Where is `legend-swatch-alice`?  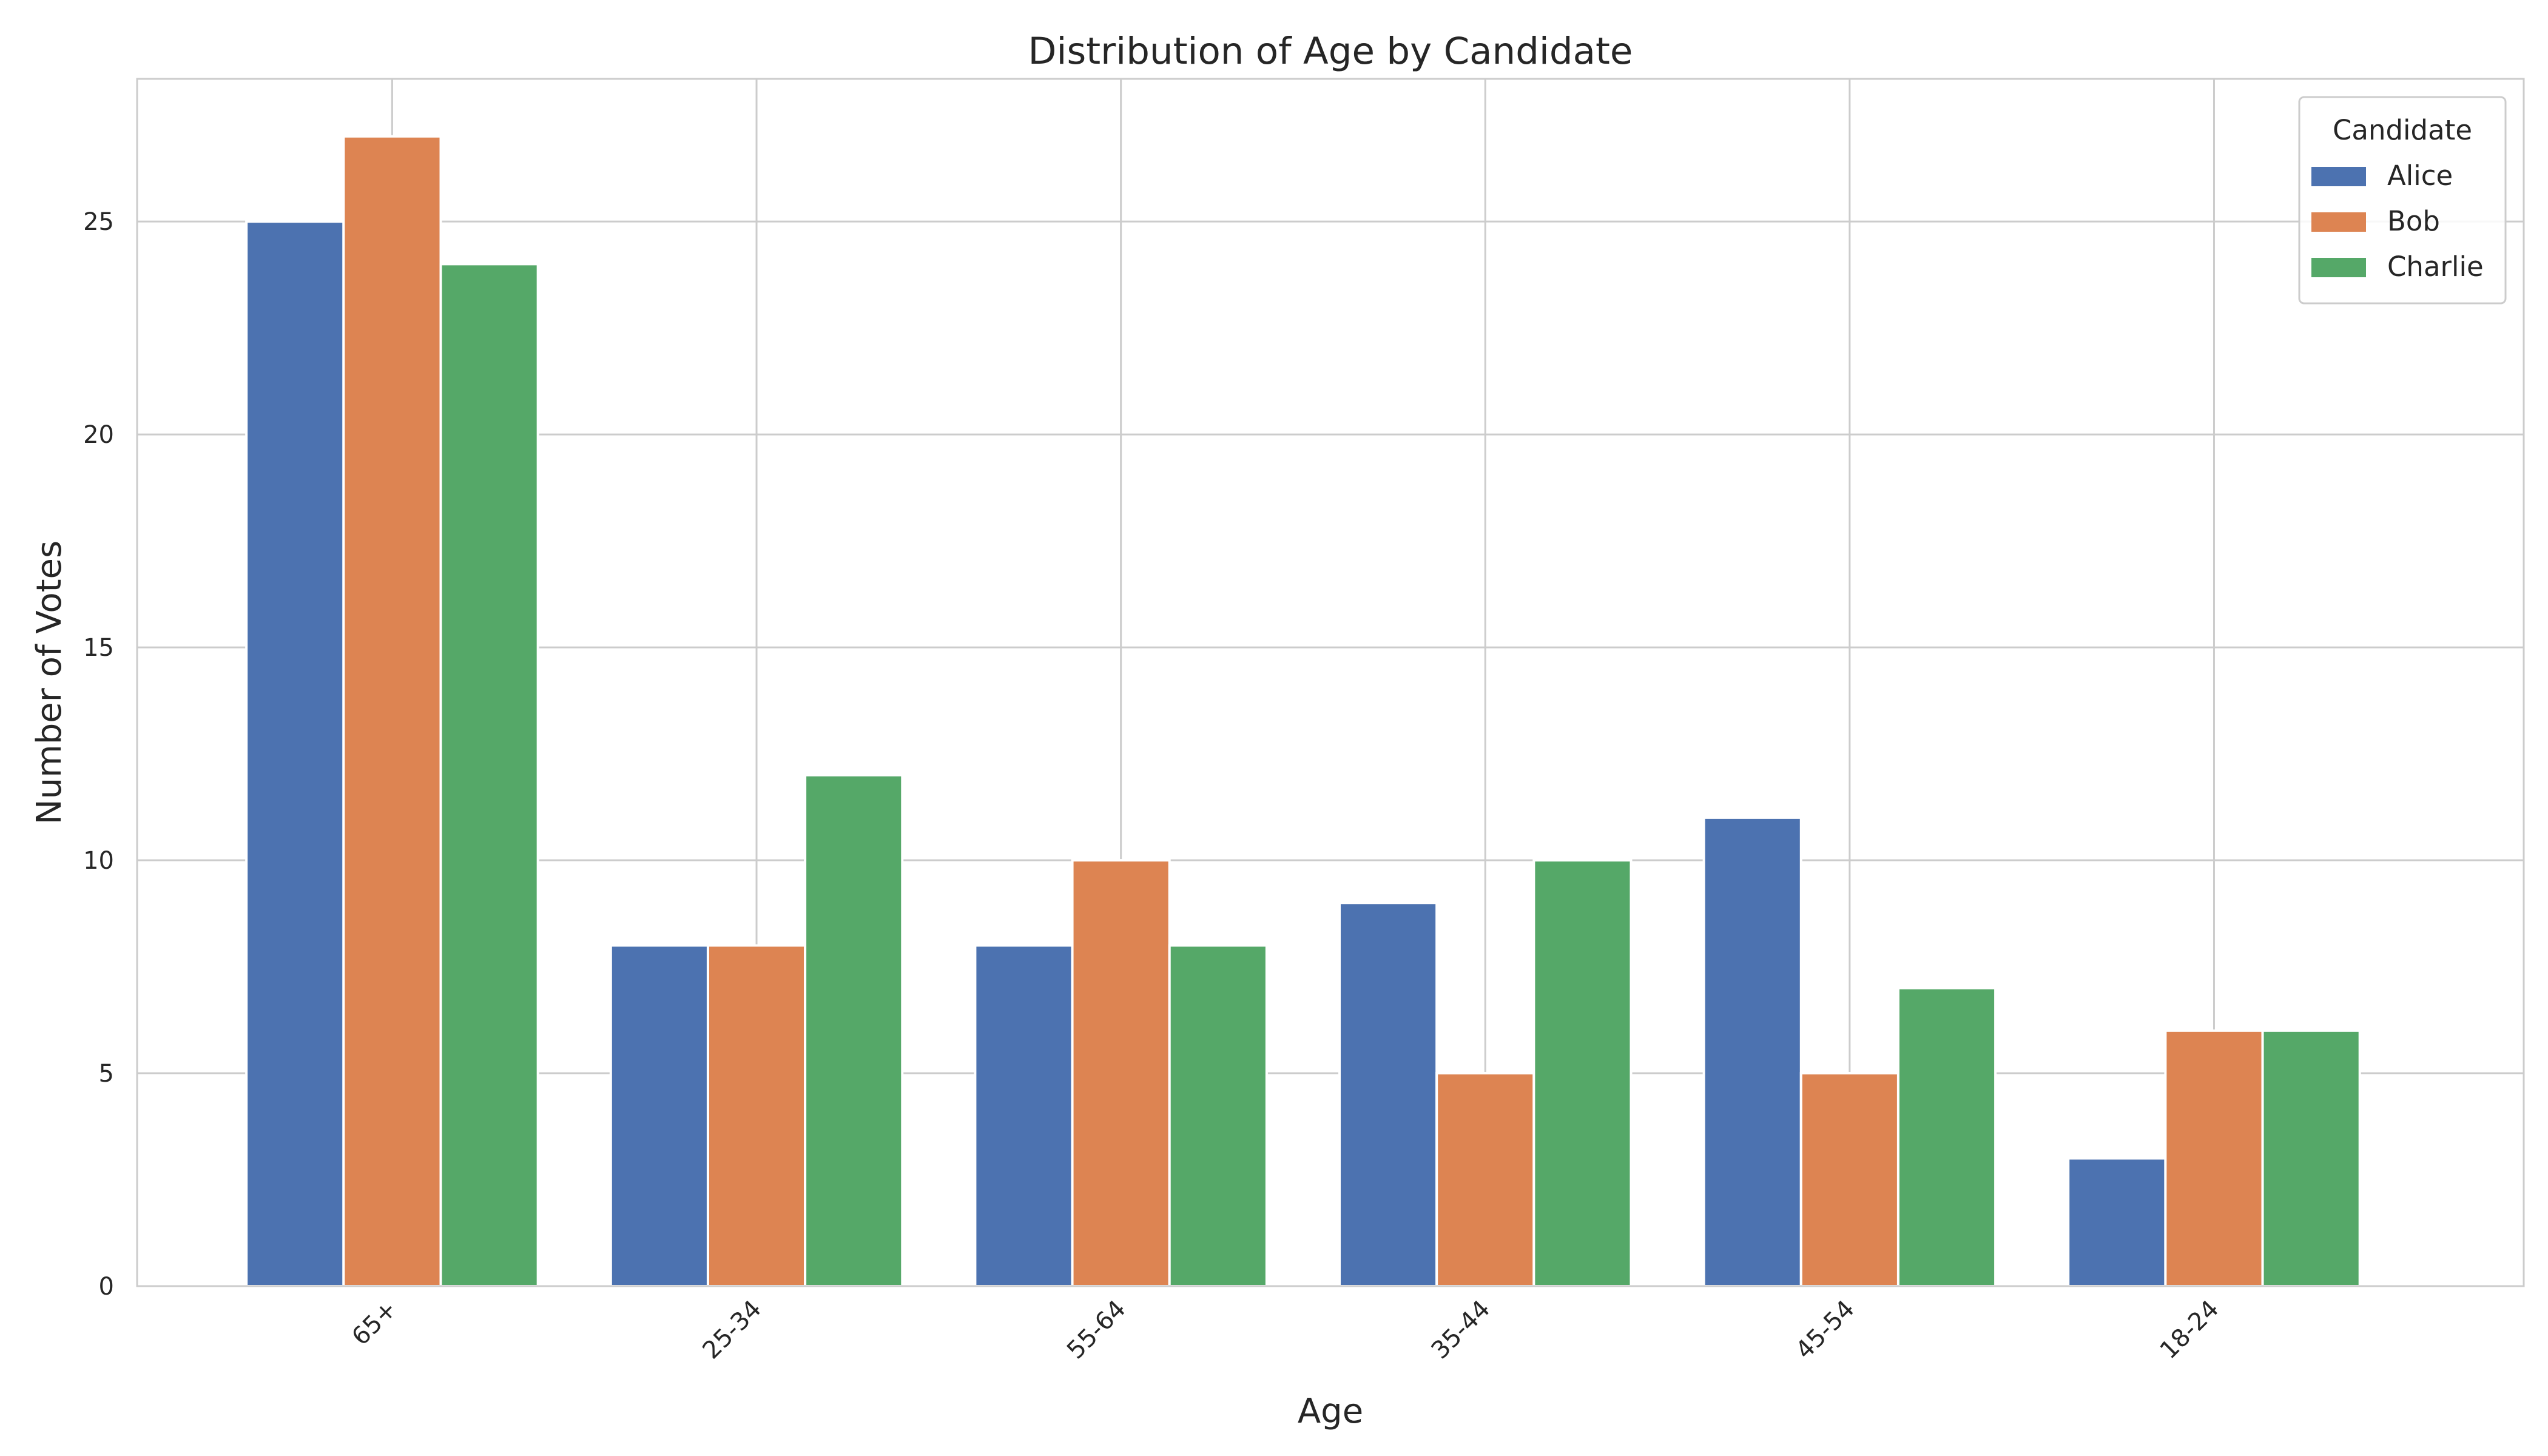
legend-swatch-alice is located at coordinates (2338, 176).